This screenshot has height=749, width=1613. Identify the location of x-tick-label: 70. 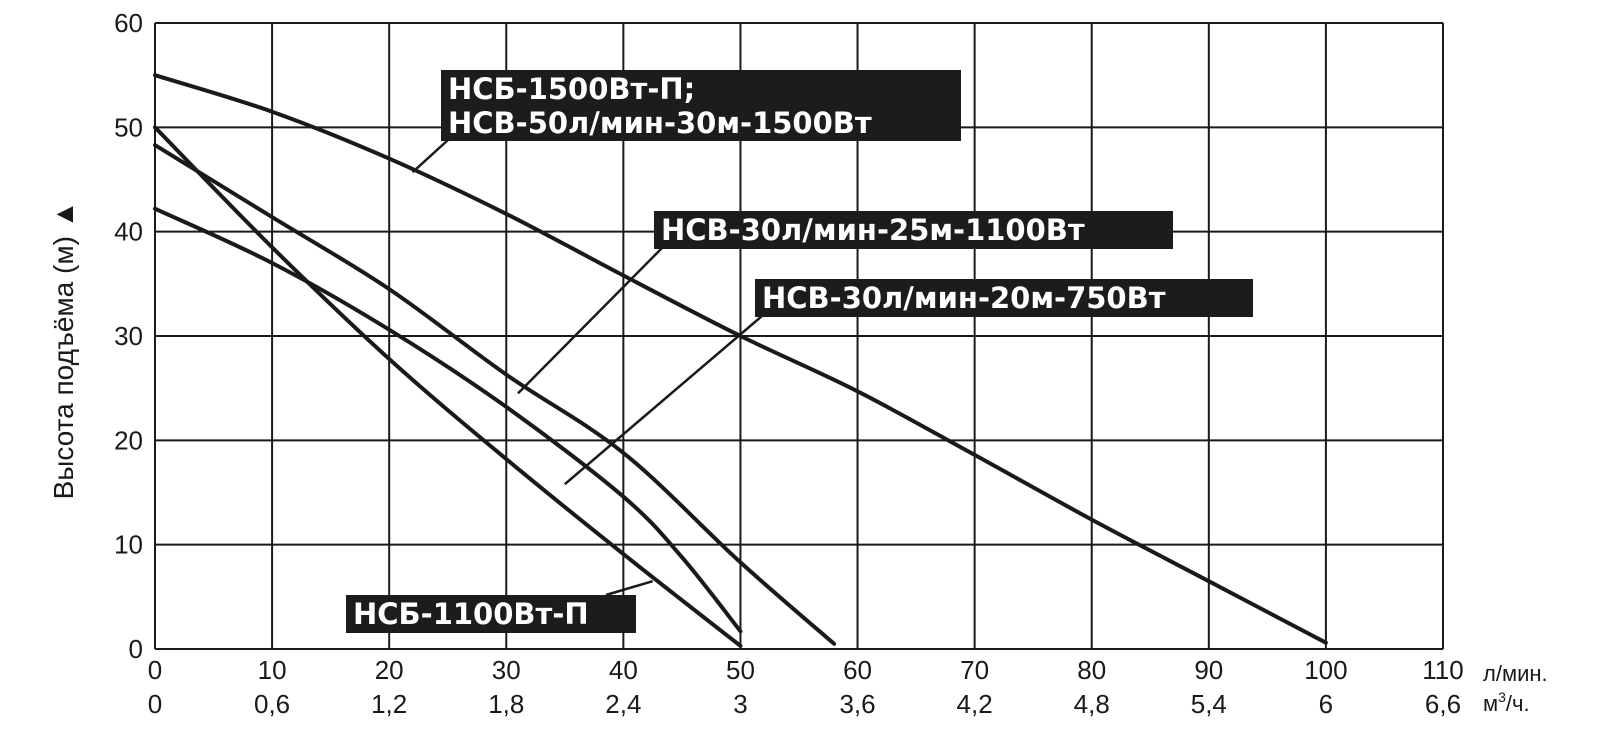
(974, 670).